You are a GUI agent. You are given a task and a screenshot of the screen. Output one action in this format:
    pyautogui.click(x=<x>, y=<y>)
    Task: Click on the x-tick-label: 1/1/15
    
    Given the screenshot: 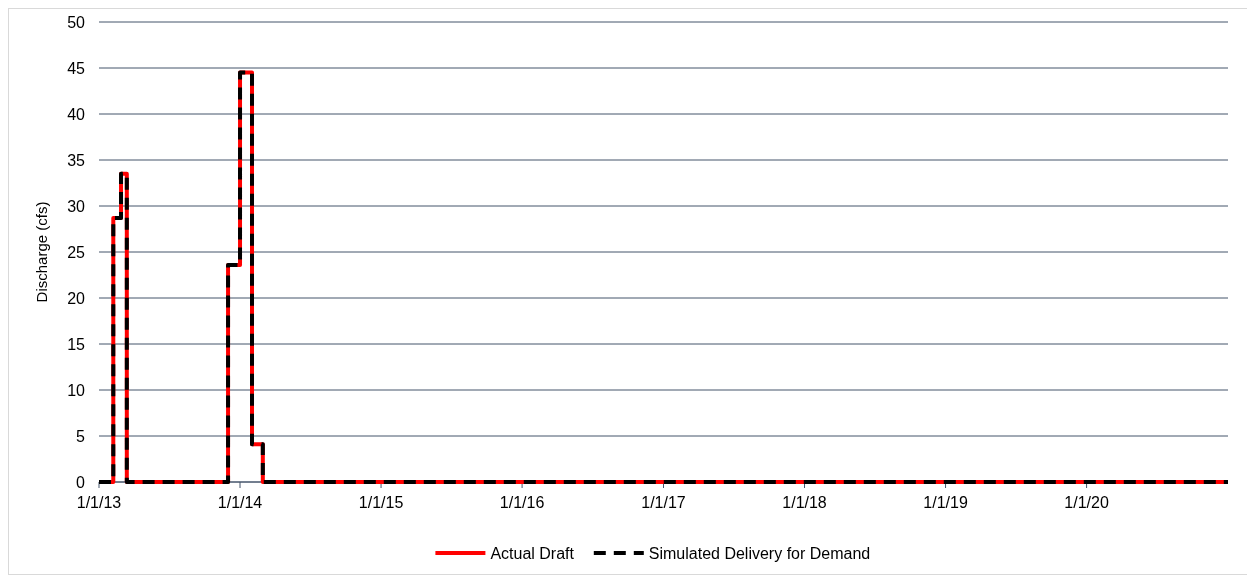 What is the action you would take?
    pyautogui.click(x=381, y=502)
    